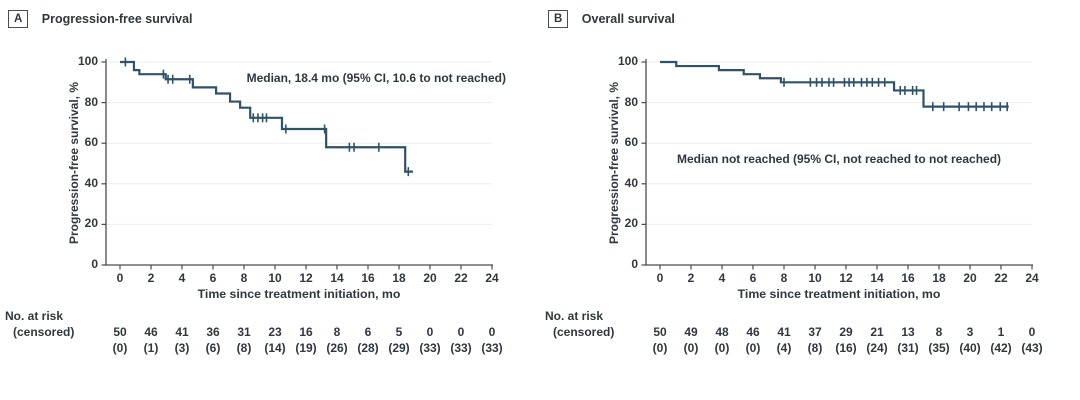 The width and height of the screenshot is (1080, 400). What do you see at coordinates (1001, 332) in the screenshot?
I see `at-risk-count: 1` at bounding box center [1001, 332].